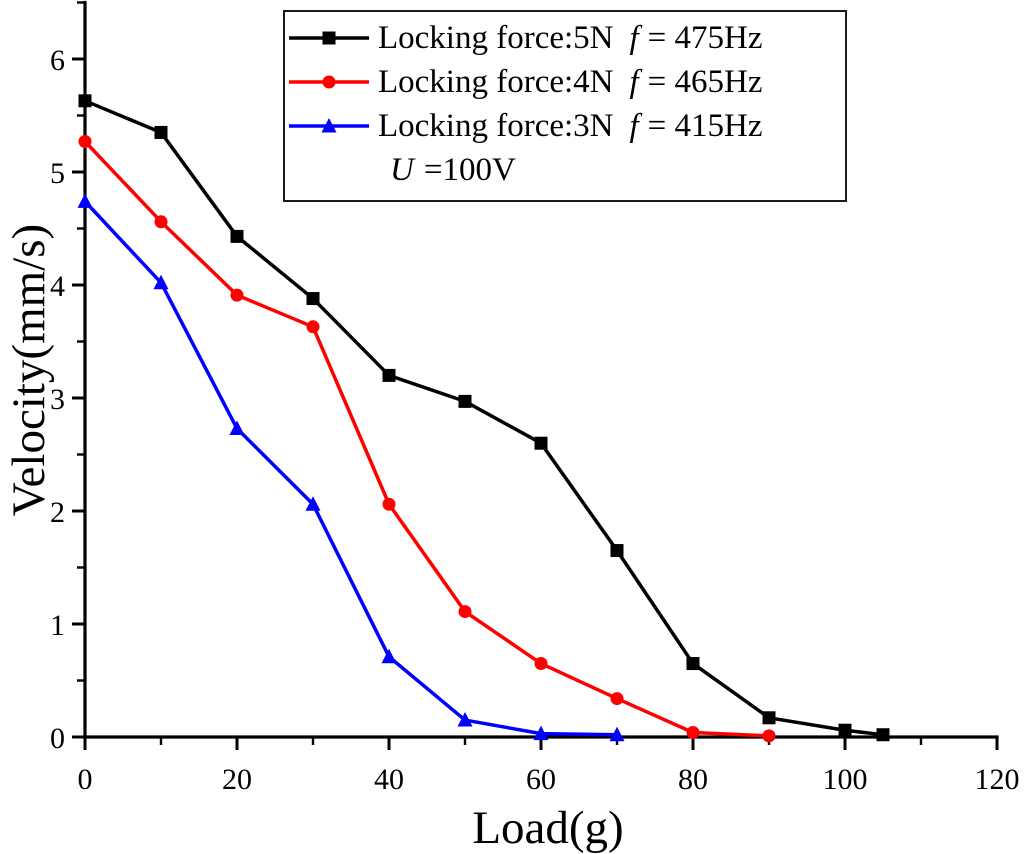 The image size is (1025, 854). I want to click on frequency-value: = 415Hz, so click(705, 125).